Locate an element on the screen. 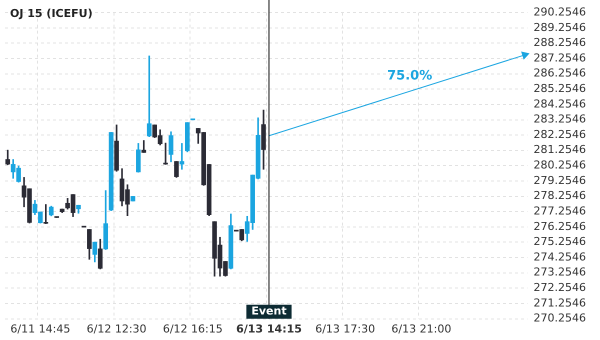 Image resolution: width=600 pixels, height=340 pixels. y-tick-label: 282.2546 is located at coordinates (560, 134).